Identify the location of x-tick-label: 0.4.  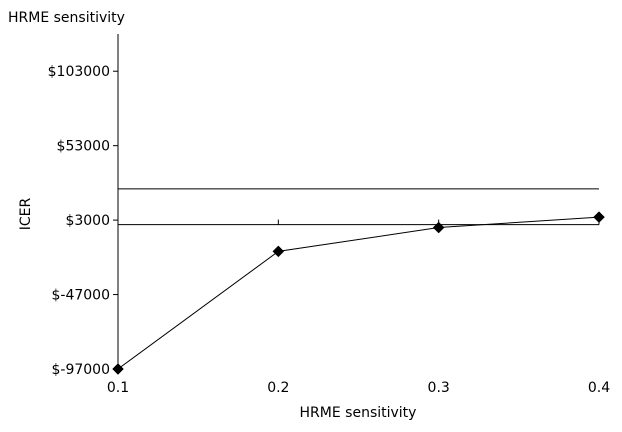
(599, 388).